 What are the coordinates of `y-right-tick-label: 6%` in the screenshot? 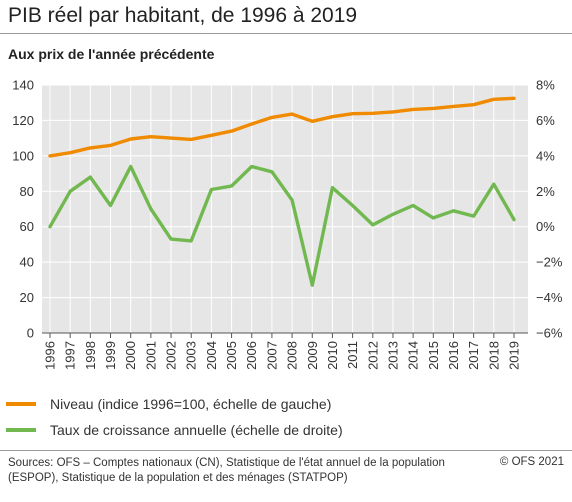 It's located at (545, 120).